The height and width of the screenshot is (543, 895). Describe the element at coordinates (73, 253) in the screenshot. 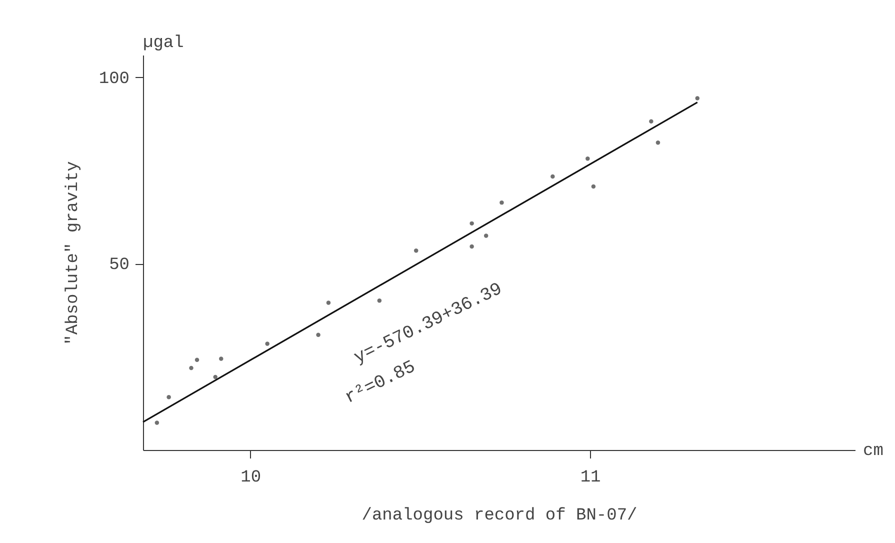

I see `y-axis-title: "Absolute" gravity` at that location.